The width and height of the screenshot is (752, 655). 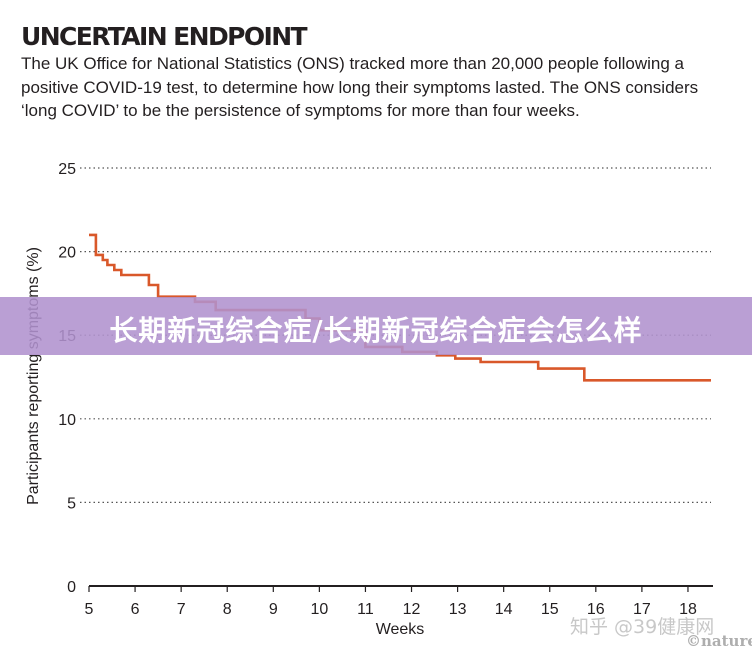 What do you see at coordinates (642, 627) in the screenshot?
I see `zhihu-watermark: 知乎 @39健康网` at bounding box center [642, 627].